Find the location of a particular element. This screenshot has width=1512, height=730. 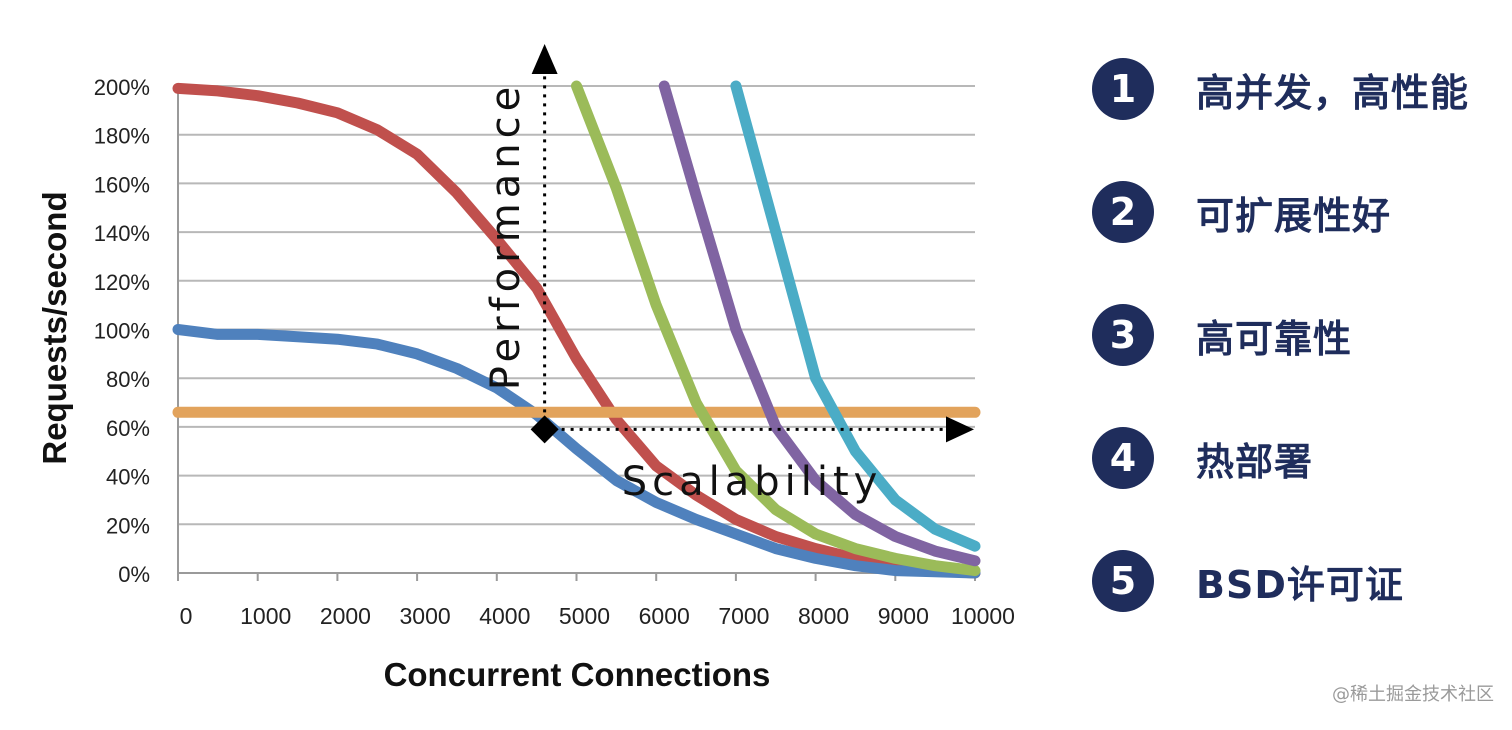

feature-item-5: 5 BSD许可证 is located at coordinates (1302, 581).